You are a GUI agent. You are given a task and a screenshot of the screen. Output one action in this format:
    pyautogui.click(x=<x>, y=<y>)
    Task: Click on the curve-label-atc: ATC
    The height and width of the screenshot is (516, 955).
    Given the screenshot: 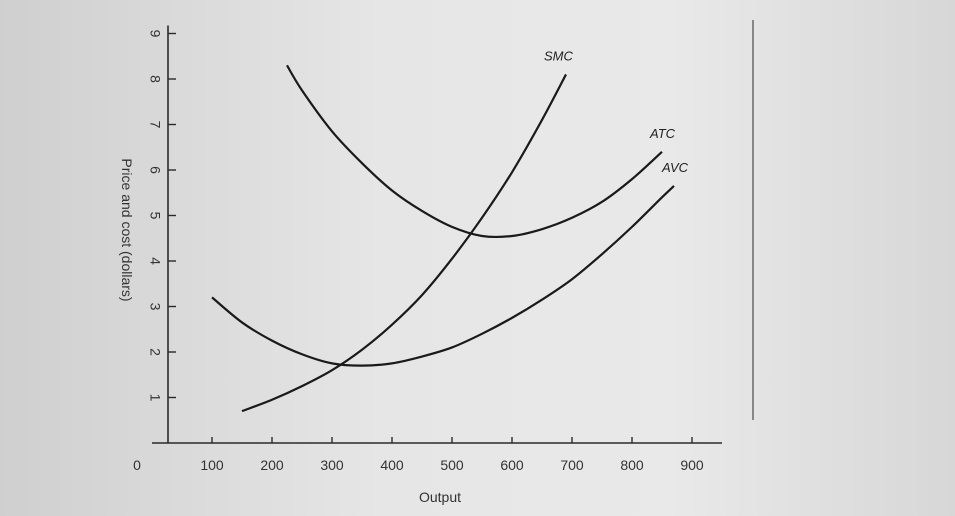 What is the action you would take?
    pyautogui.click(x=662, y=133)
    